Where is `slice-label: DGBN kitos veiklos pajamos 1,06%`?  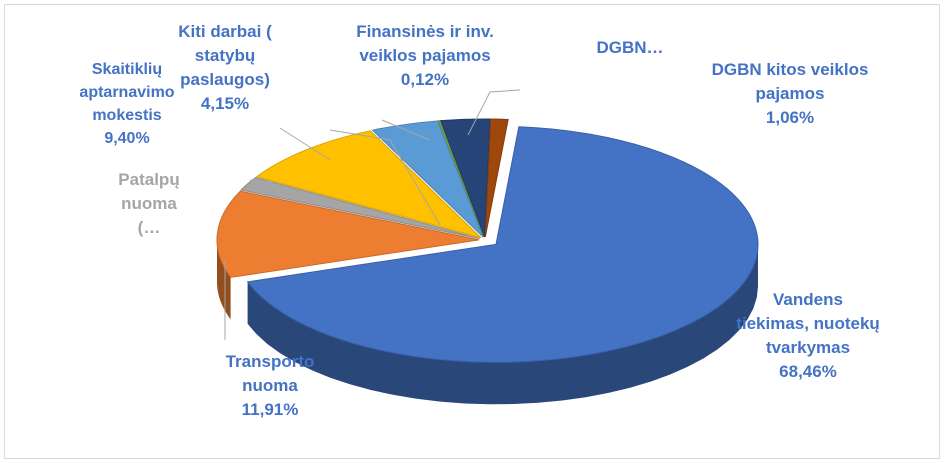
slice-label: DGBN kitos veiklos pajamos 1,06% is located at coordinates (790, 93).